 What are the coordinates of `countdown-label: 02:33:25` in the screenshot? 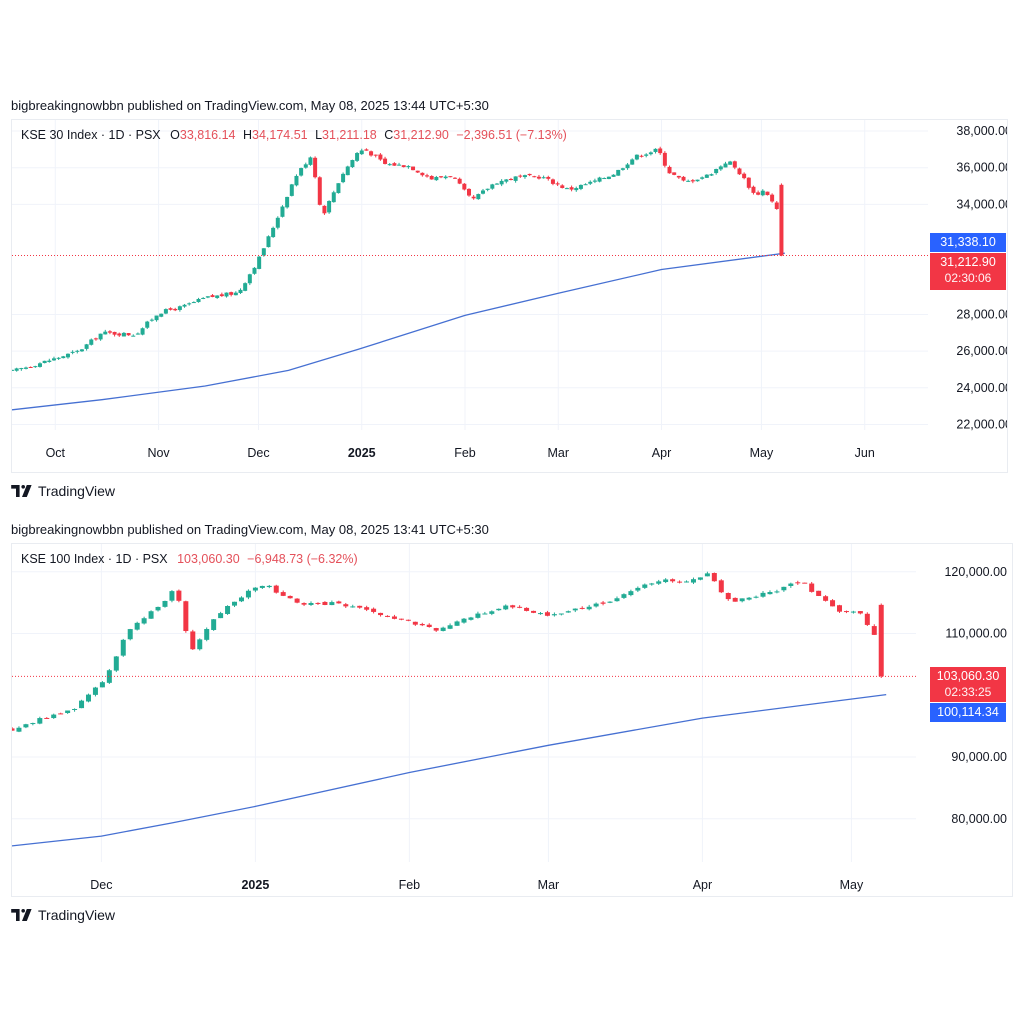 It's located at (968, 692).